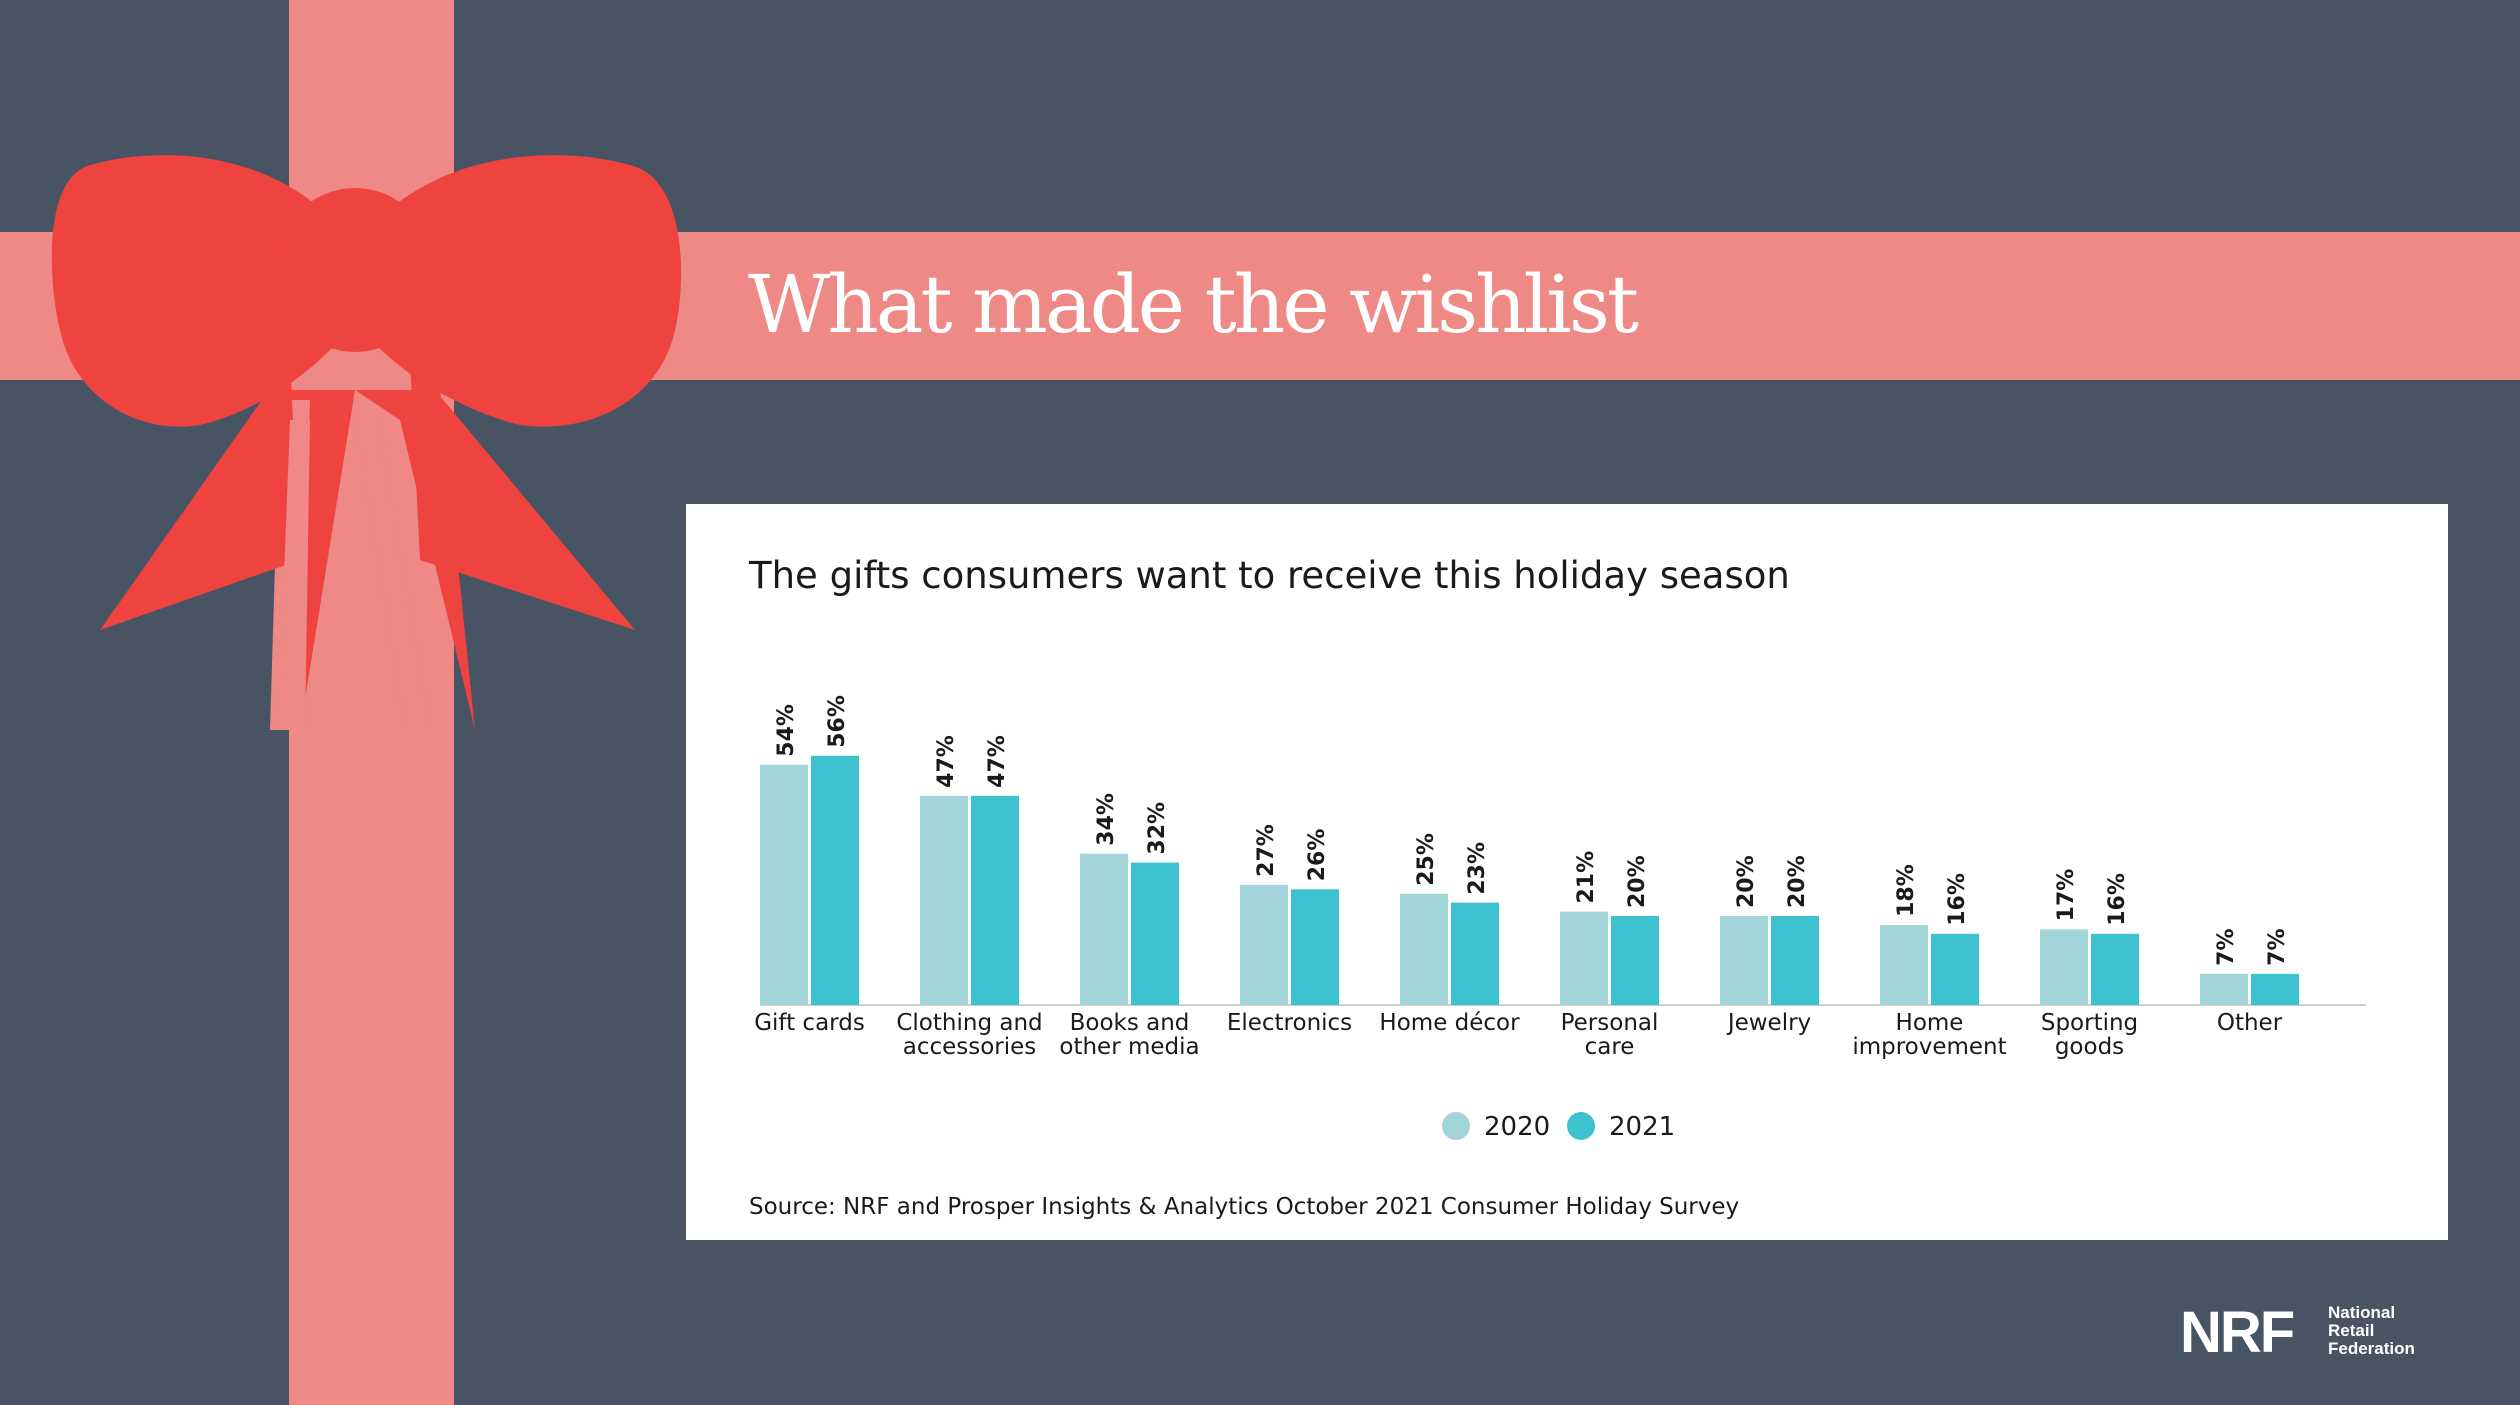 The height and width of the screenshot is (1405, 2520). I want to click on data-label-2020-2: 34%, so click(1106, 819).